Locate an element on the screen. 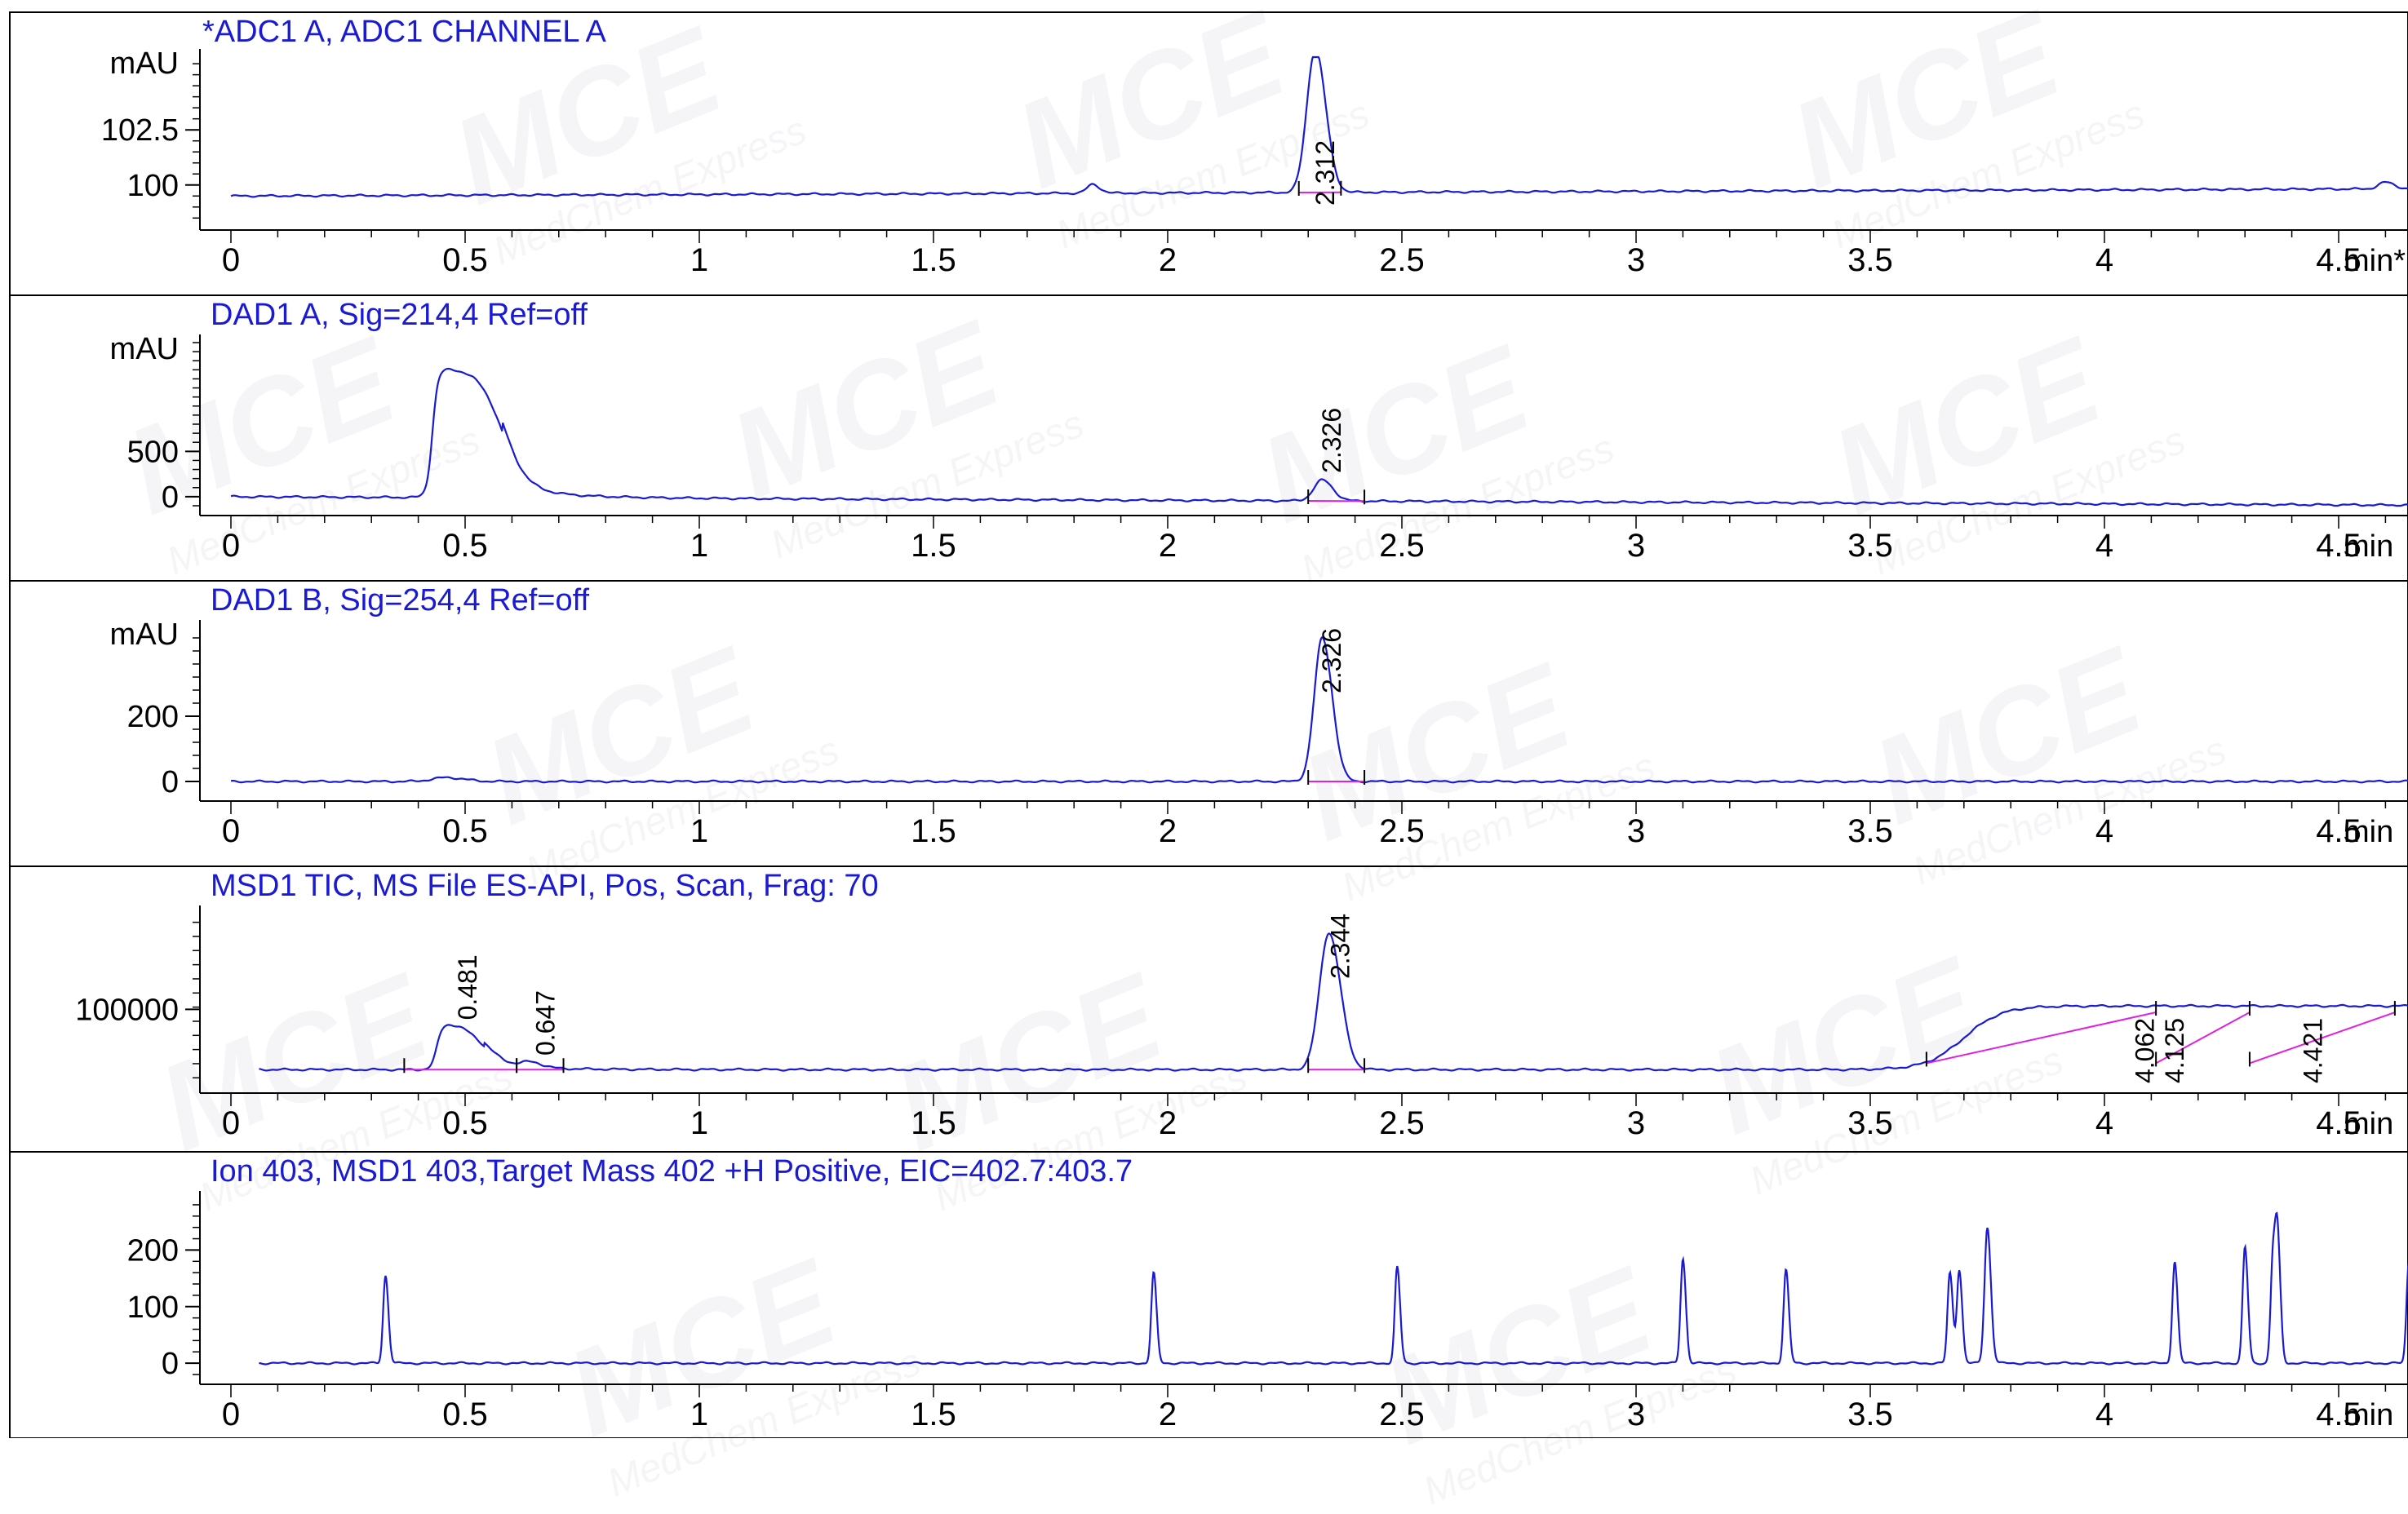  y-tick-label: 500 is located at coordinates (153, 452).